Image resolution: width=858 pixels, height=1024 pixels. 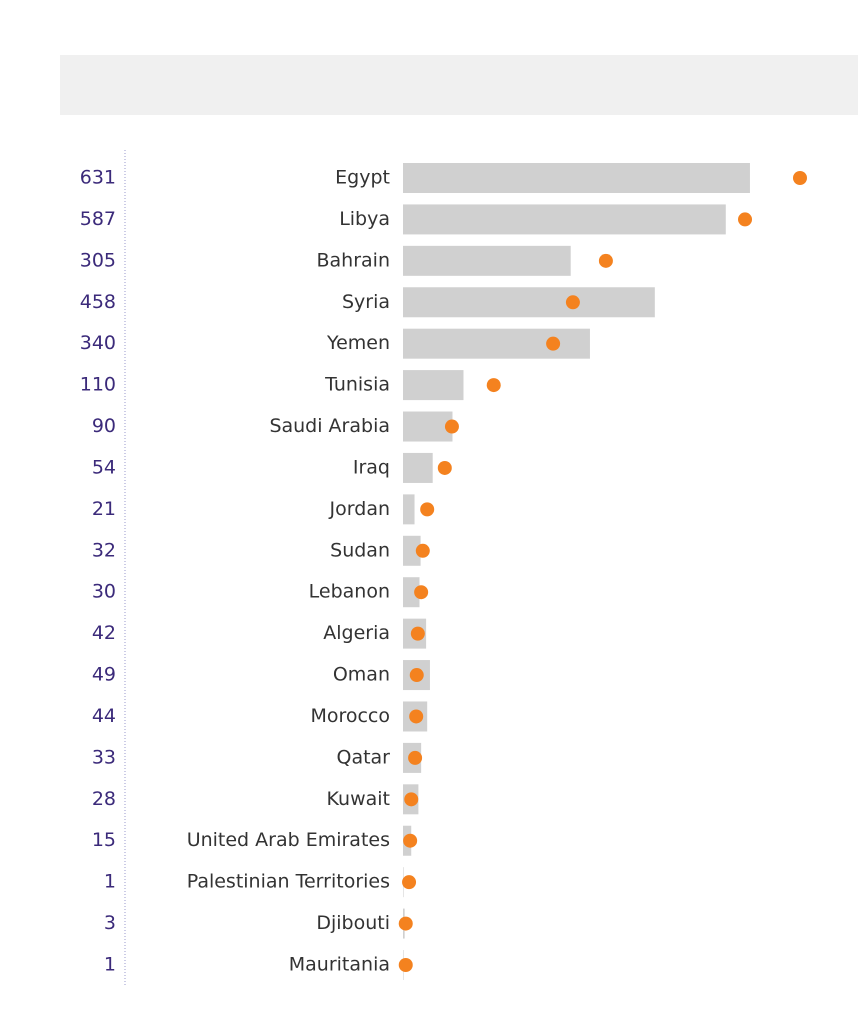 What do you see at coordinates (104, 633) in the screenshot?
I see `row-value: 42` at bounding box center [104, 633].